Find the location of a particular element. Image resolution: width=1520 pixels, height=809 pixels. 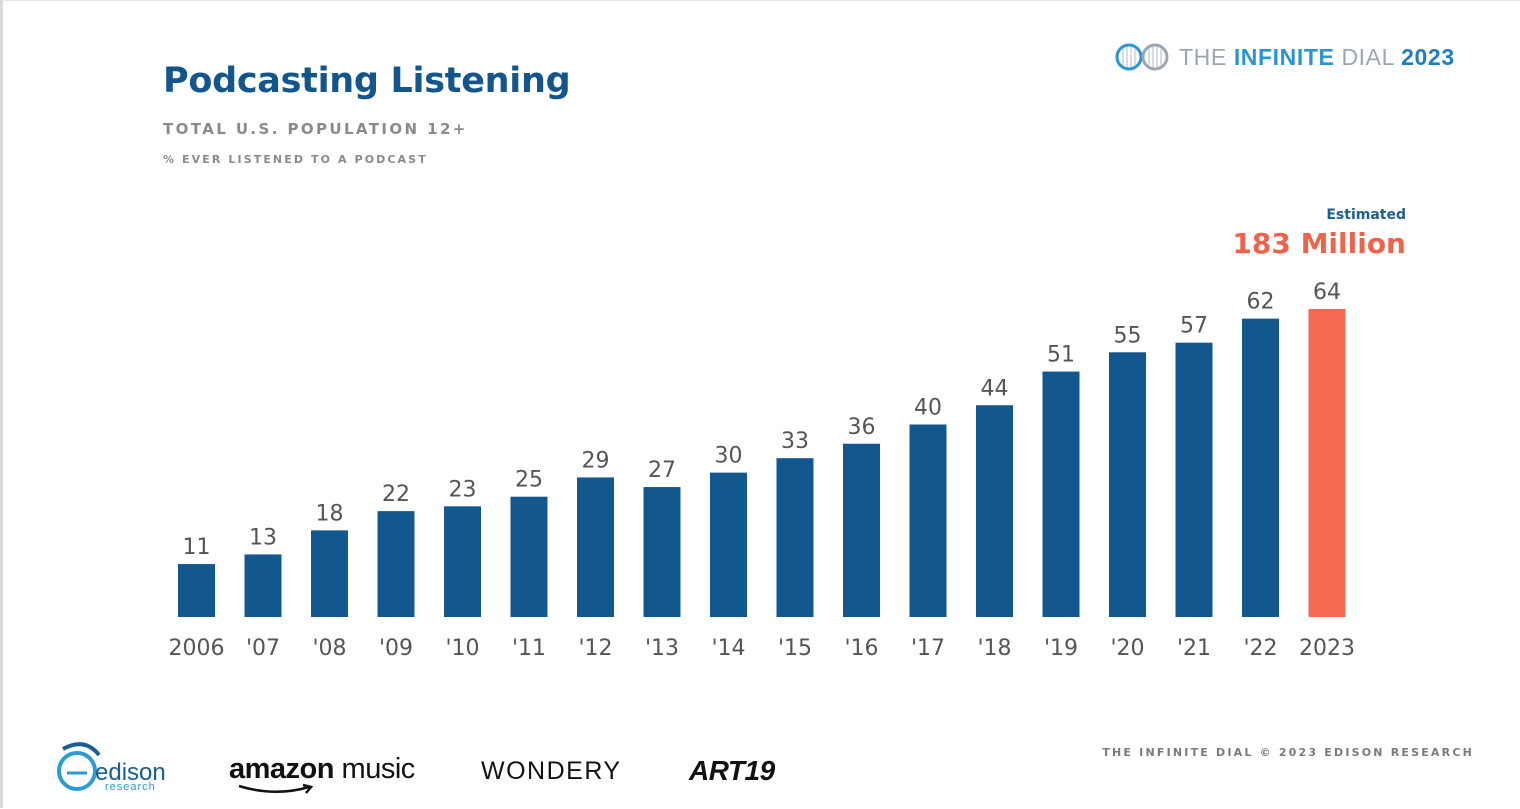

data-label-'08: 18 is located at coordinates (330, 513).